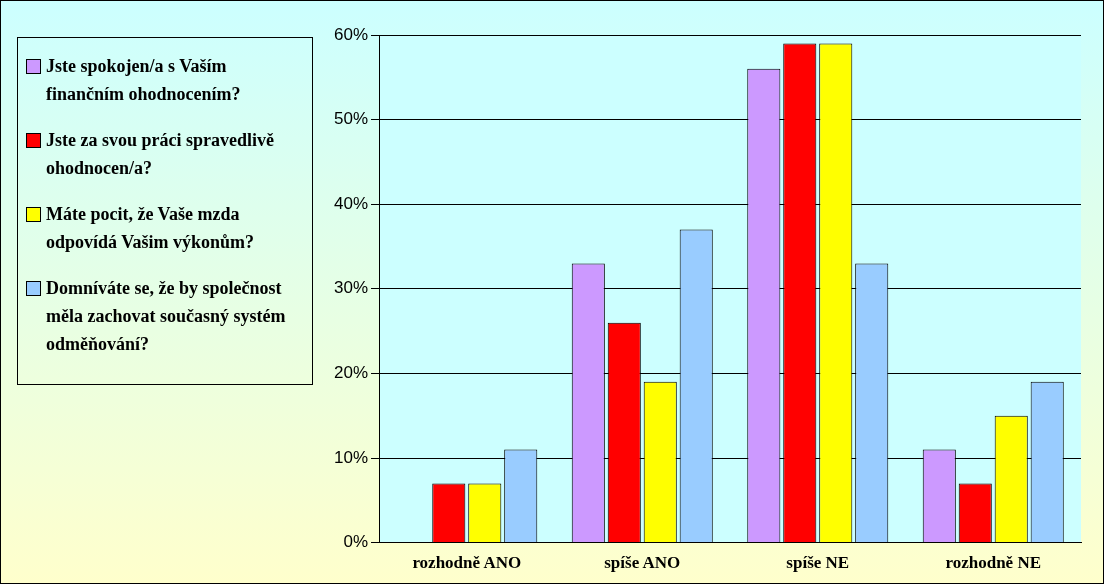  What do you see at coordinates (160, 154) in the screenshot?
I see `legend-label: Jste za svou práci spravedlivě ohodnocen/a?` at bounding box center [160, 154].